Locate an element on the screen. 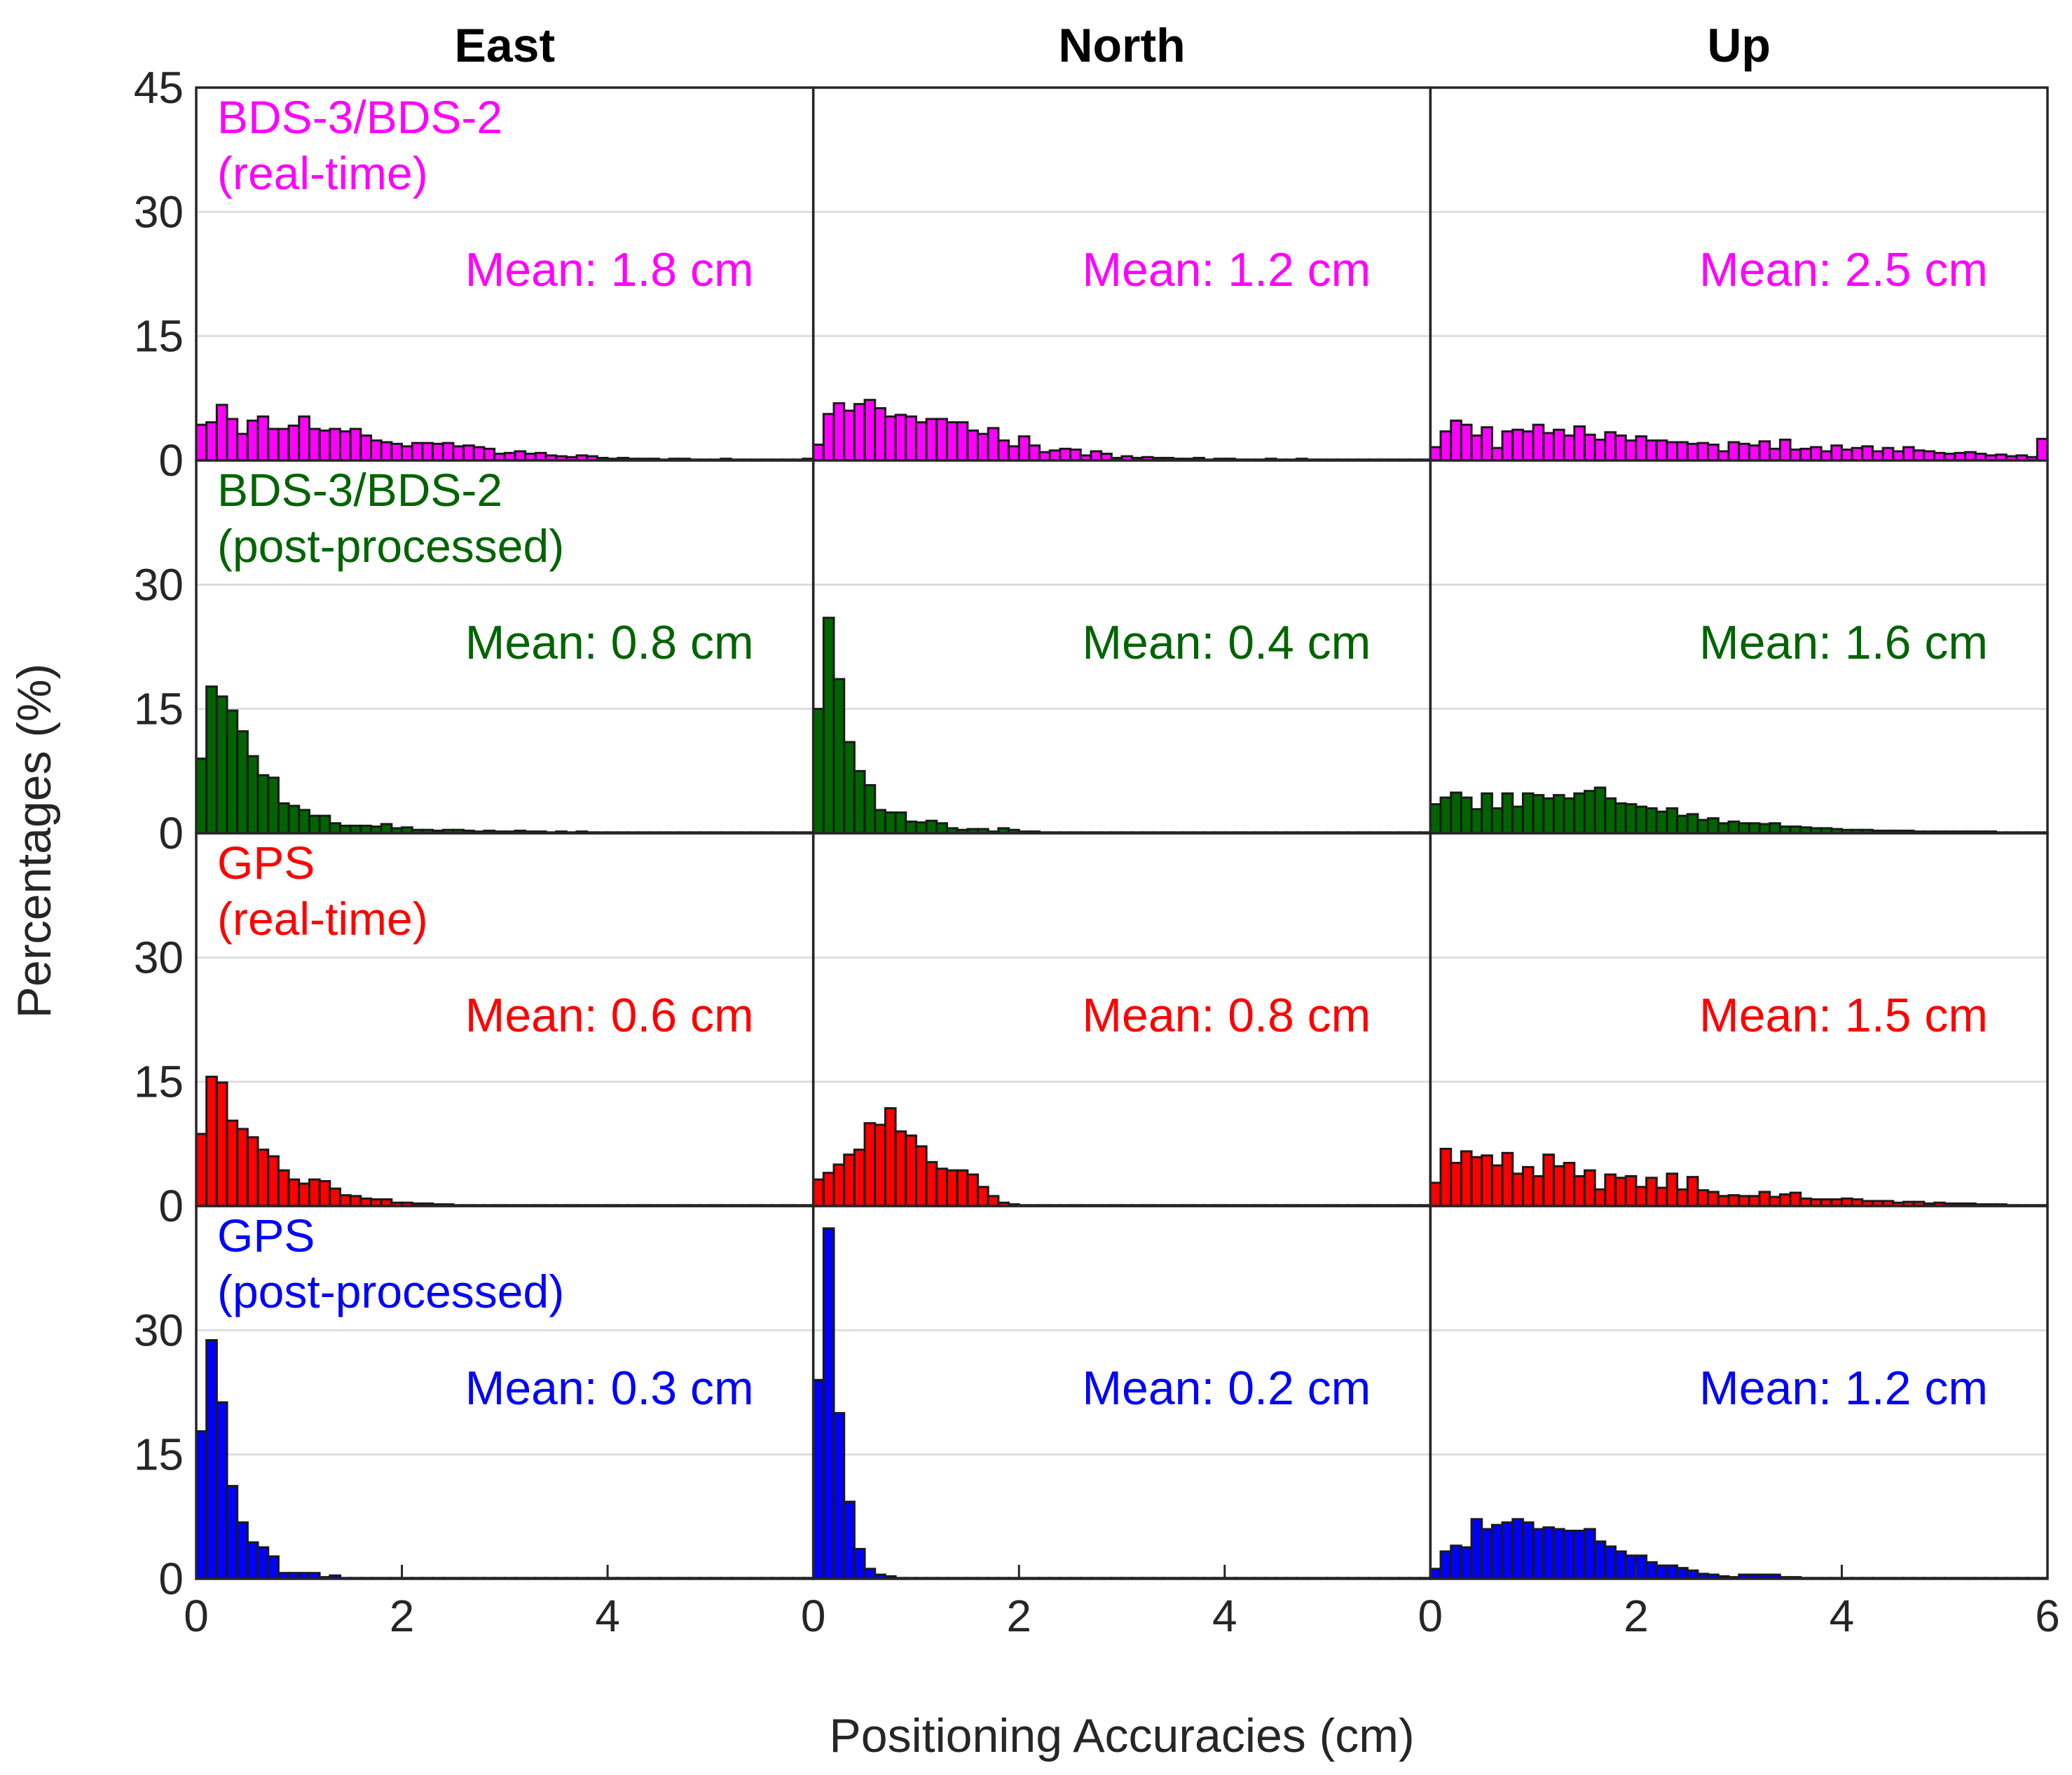  y-tick-label: 30 is located at coordinates (159, 1330).